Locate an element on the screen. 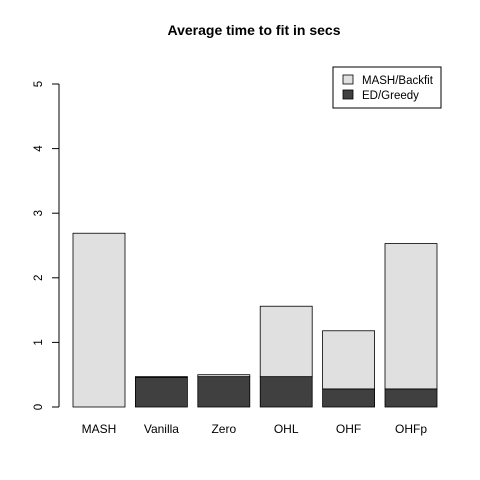  legend-box is located at coordinates (387, 87).